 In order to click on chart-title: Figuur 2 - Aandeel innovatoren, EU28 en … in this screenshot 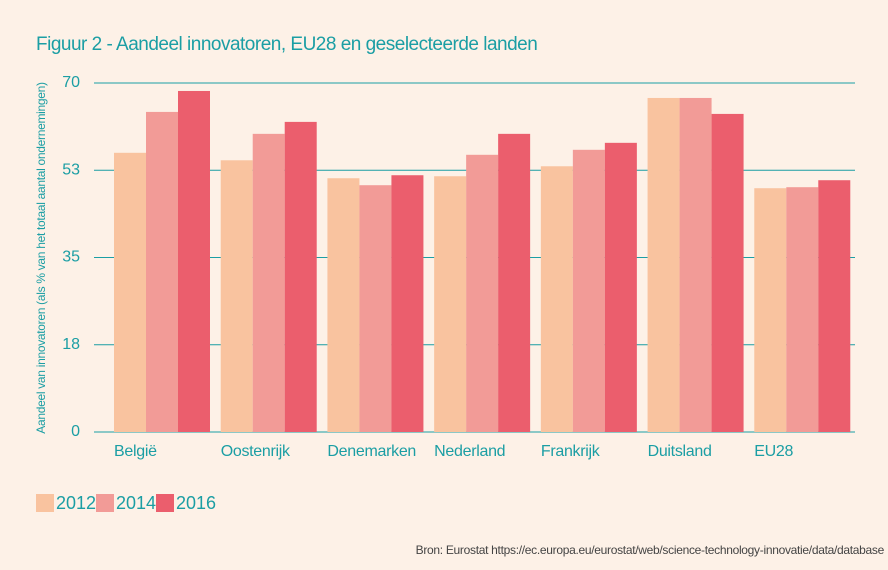, I will do `click(286, 44)`.